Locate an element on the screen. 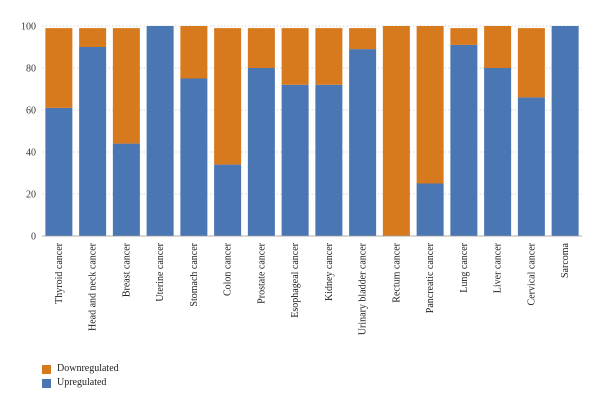  x-tick-label-2: Breast cancer is located at coordinates (126, 269).